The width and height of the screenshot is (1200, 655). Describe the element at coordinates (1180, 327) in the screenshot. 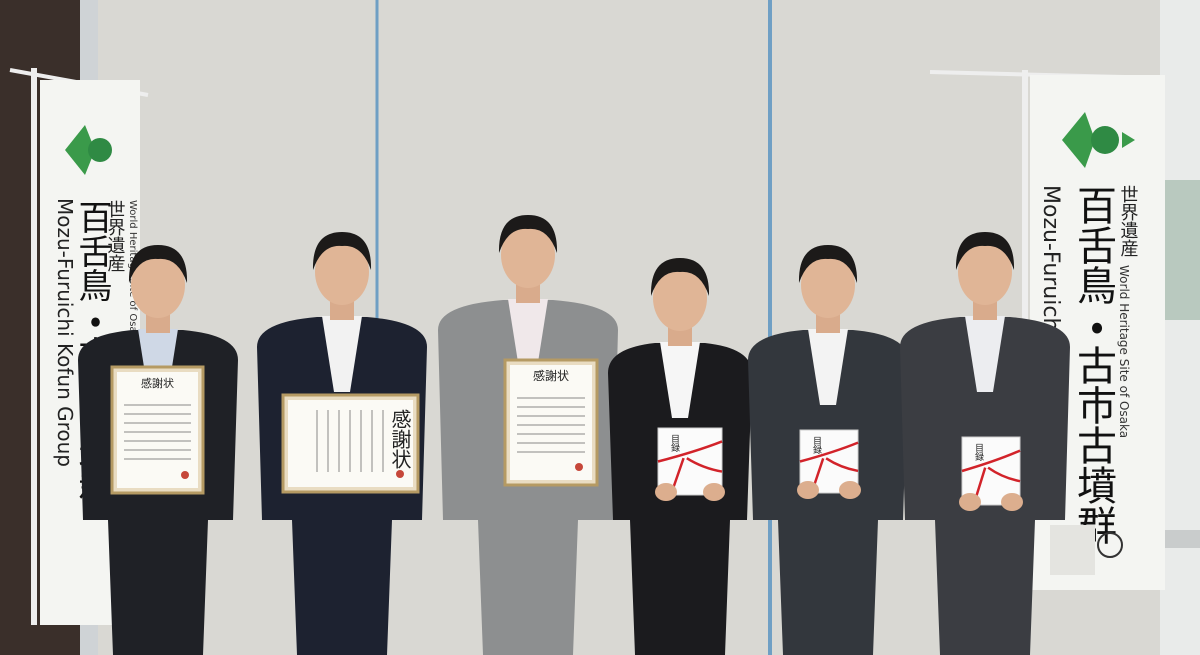

I see `window` at that location.